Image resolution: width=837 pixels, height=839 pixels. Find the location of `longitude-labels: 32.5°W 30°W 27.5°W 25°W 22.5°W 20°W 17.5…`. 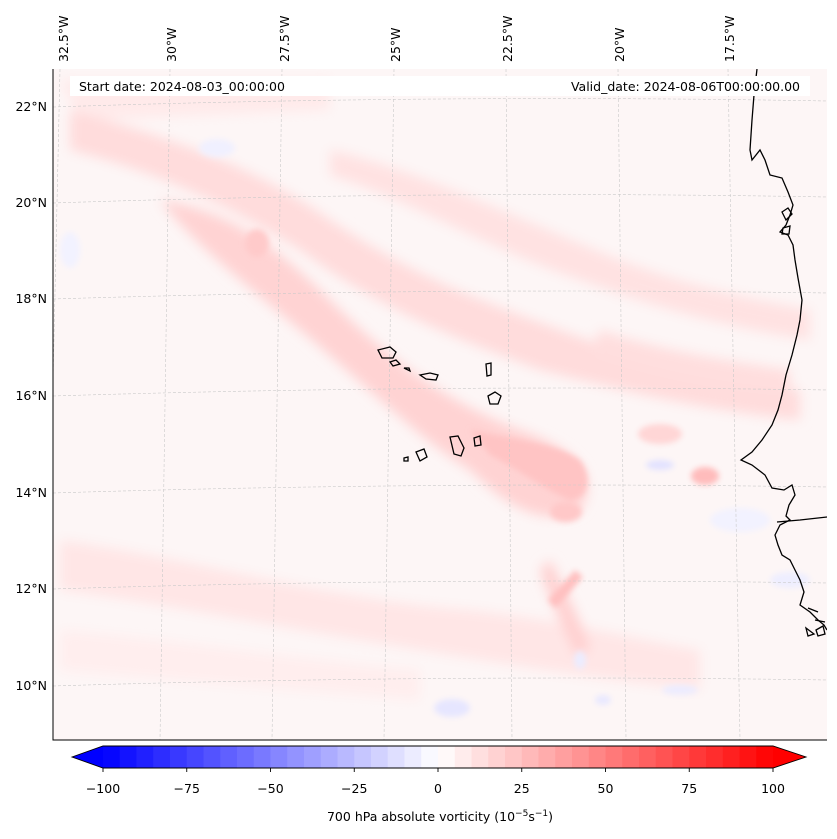

longitude-labels: 32.5°W 30°W 27.5°W 25°W 22.5°W 20°W 17.5… is located at coordinates (396, 39).